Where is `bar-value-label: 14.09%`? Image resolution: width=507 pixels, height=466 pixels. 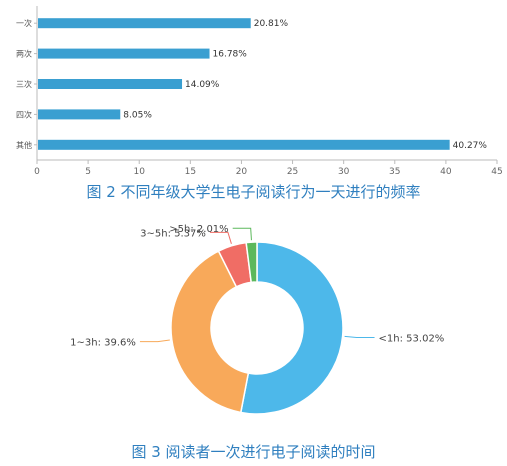
bar-value-label: 14.09% is located at coordinates (202, 85).